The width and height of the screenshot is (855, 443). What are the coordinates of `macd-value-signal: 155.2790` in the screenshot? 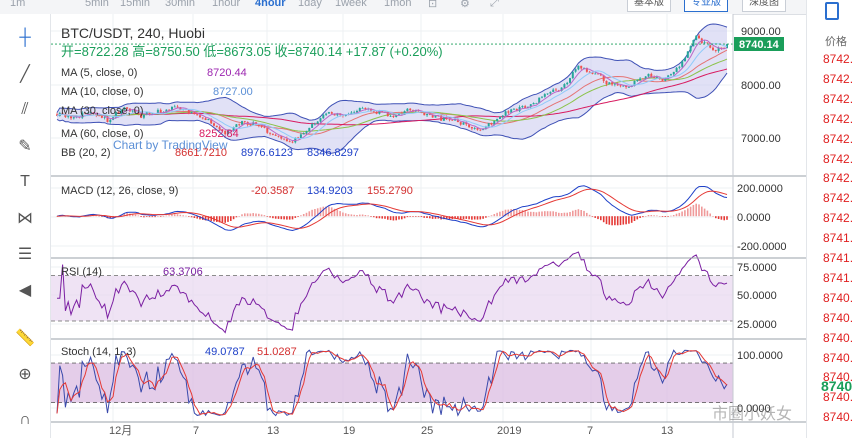 It's located at (390, 191).